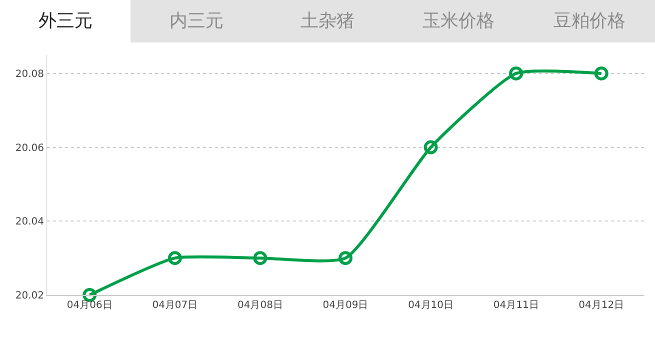 This screenshot has width=655, height=340. Describe the element at coordinates (458, 21) in the screenshot. I see `text: 玉米价格` at that location.